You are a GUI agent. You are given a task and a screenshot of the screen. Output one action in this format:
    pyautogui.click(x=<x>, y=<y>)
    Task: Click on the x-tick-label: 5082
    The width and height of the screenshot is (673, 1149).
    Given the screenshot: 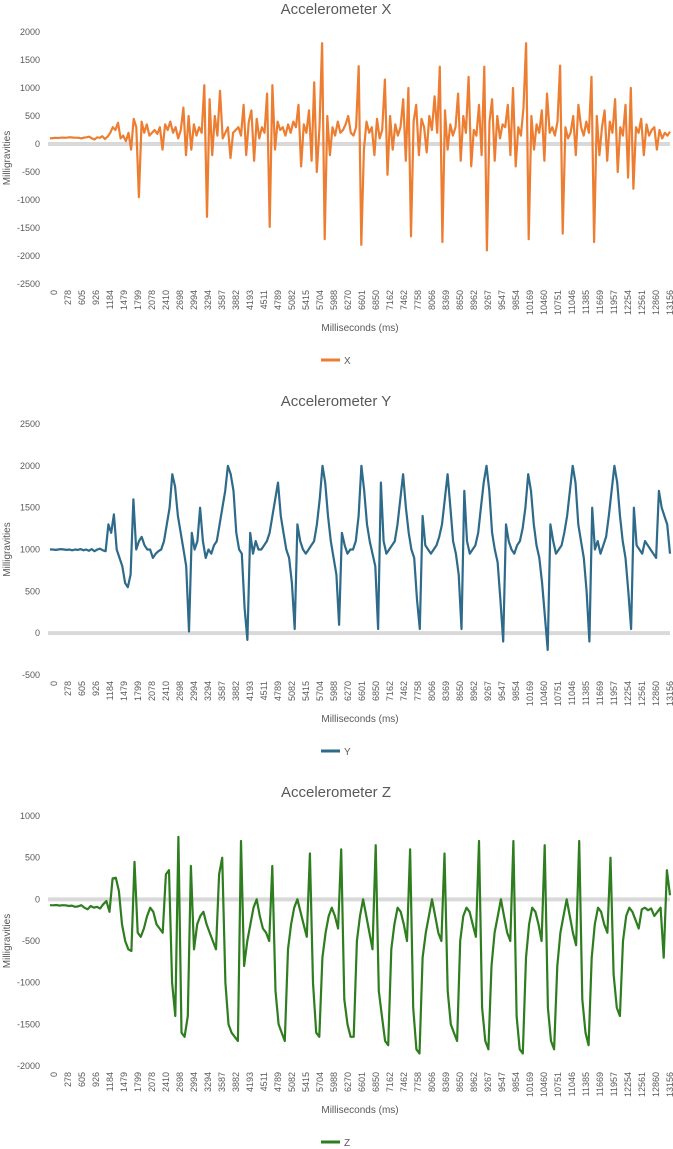 What is the action you would take?
    pyautogui.click(x=292, y=691)
    